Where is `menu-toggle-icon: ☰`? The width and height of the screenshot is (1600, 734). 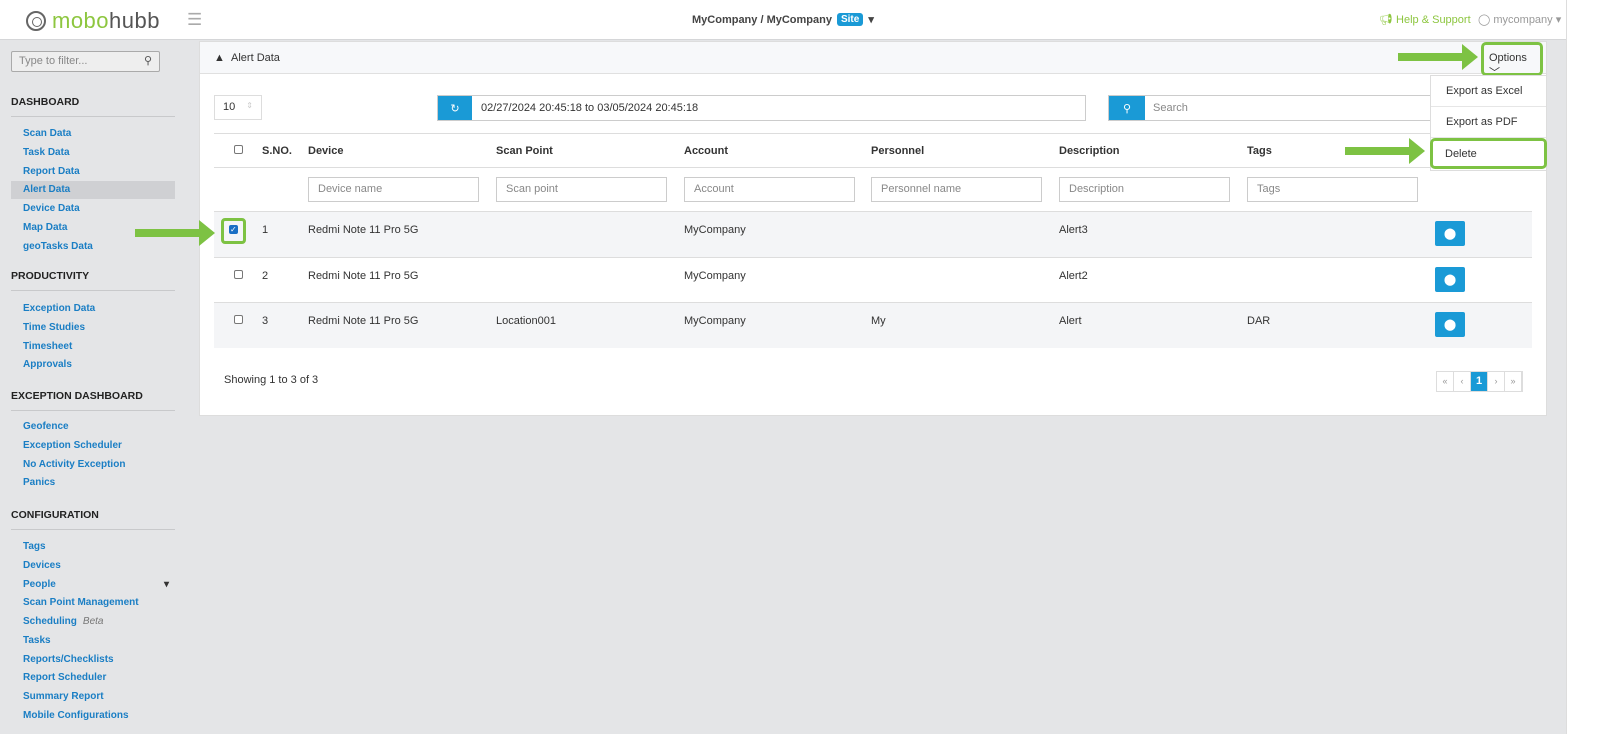 menu-toggle-icon: ☰ is located at coordinates (195, 19).